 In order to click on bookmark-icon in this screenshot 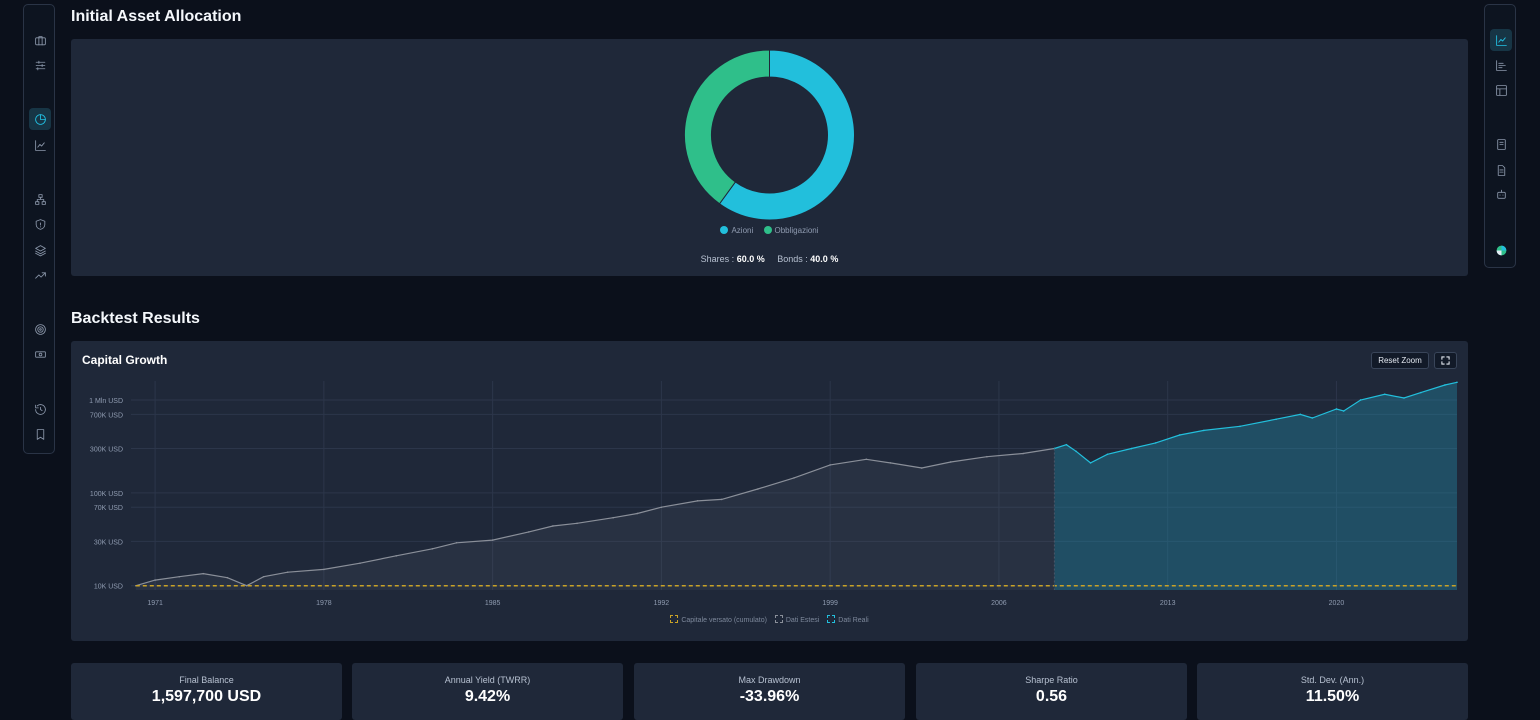, I will do `click(40, 434)`.